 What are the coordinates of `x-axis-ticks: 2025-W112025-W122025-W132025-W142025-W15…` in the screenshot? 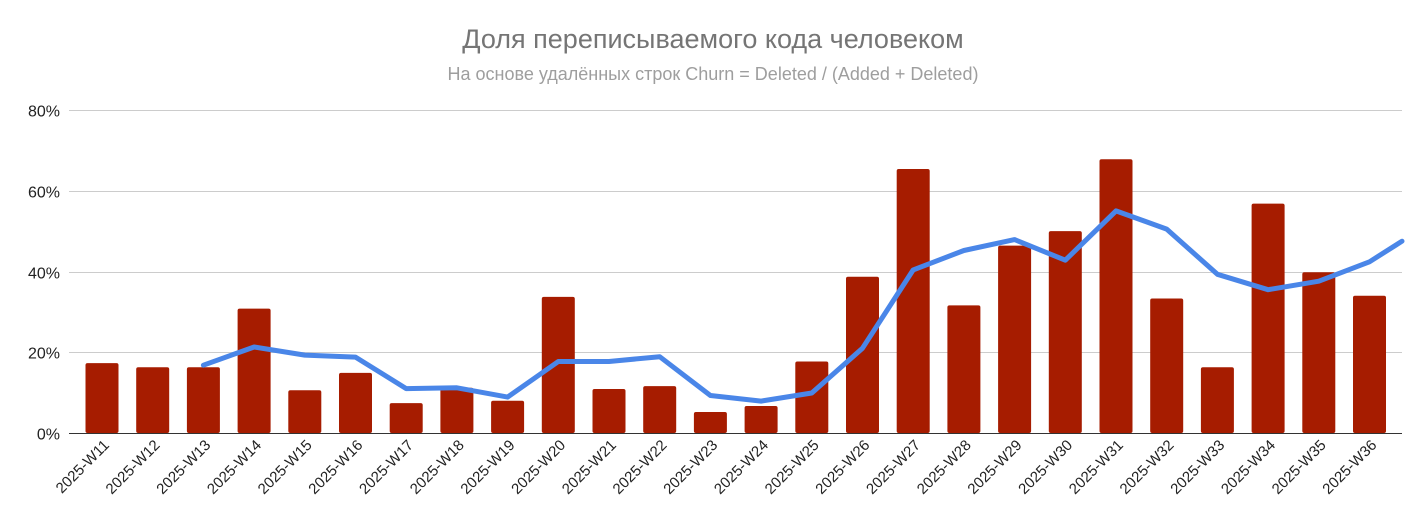 It's located at (717, 467).